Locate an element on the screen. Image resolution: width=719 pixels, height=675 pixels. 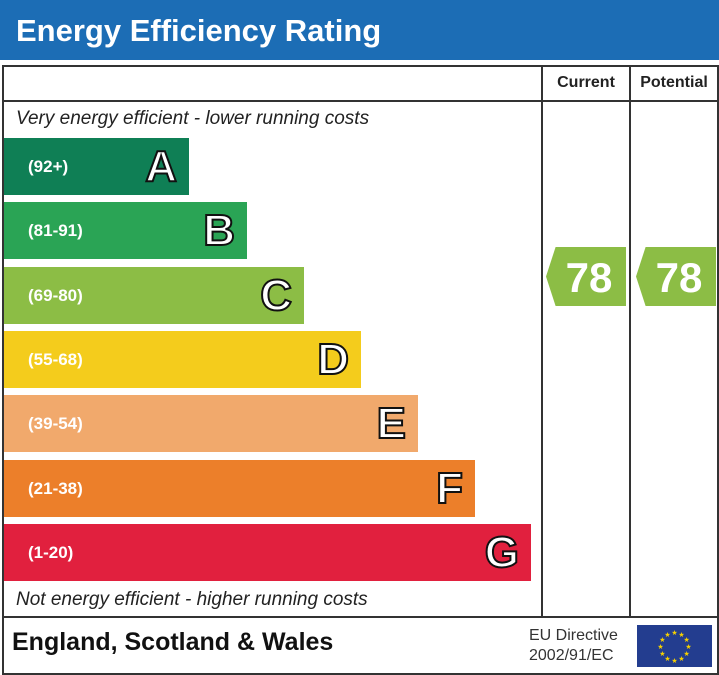
band-letter: A is located at coordinates (161, 166).